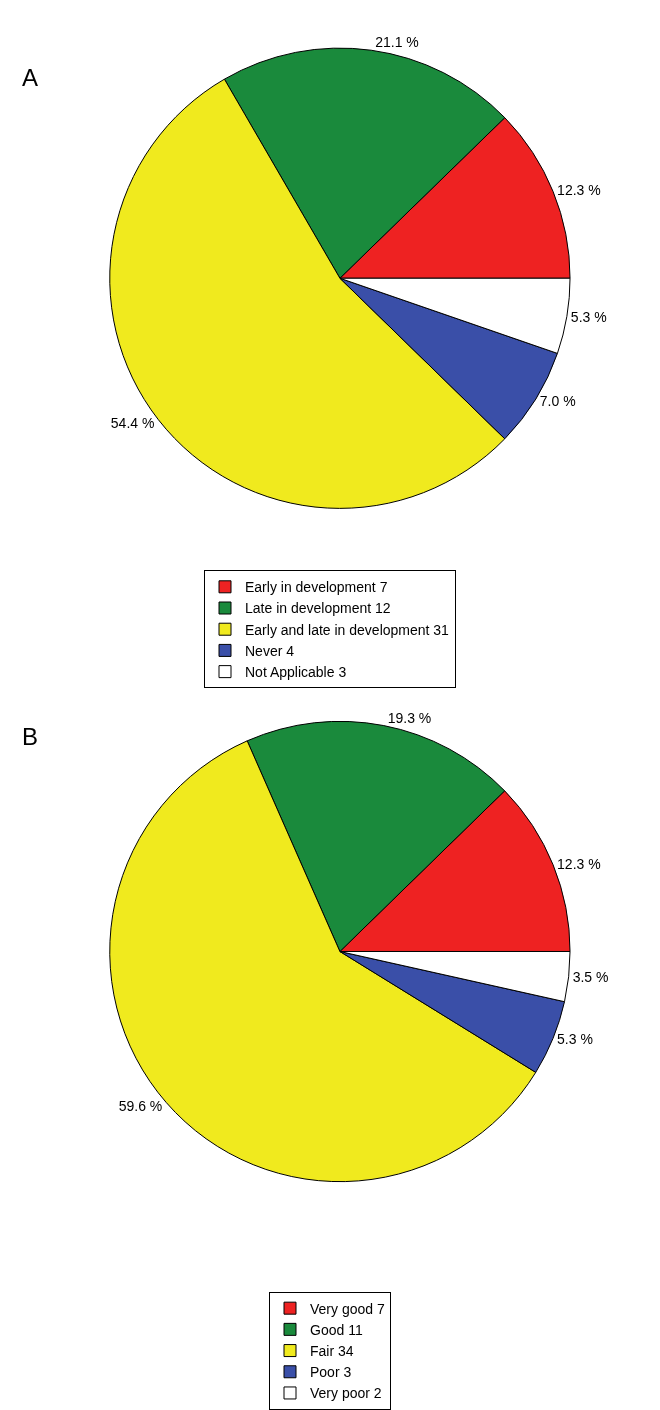 This screenshot has width=660, height=1410. What do you see at coordinates (30, 736) in the screenshot?
I see `chart-title: B` at bounding box center [30, 736].